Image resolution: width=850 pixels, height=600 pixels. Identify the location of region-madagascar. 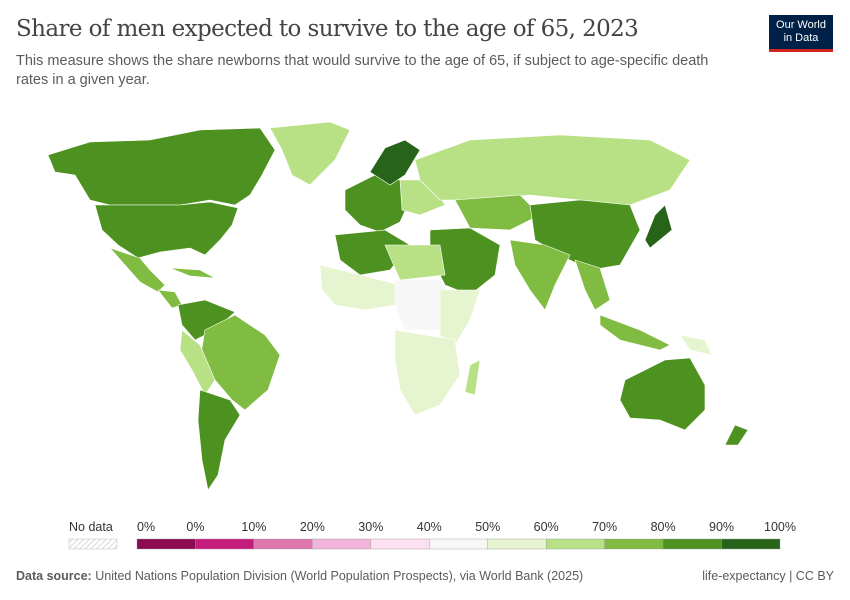
(472, 377).